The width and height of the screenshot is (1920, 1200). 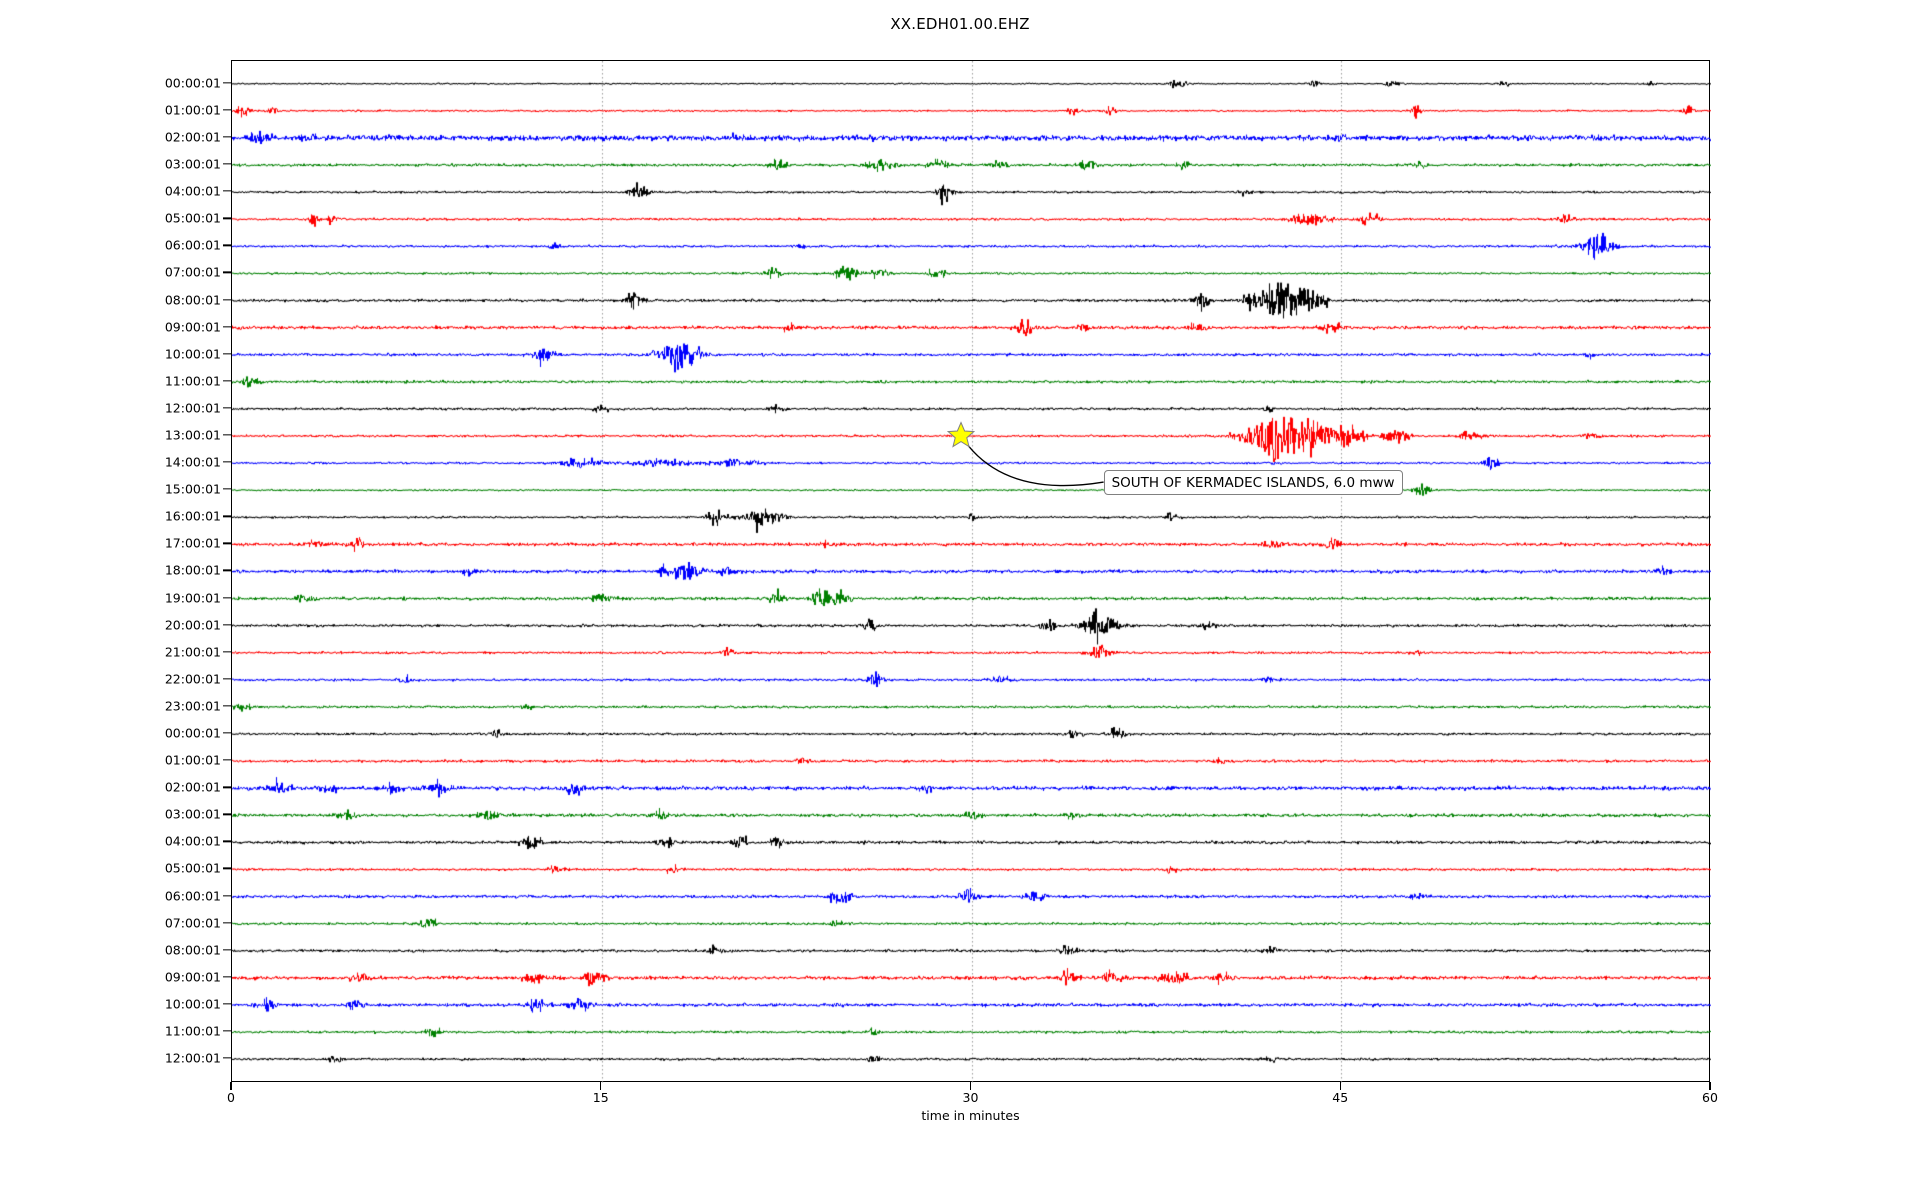 I want to click on y-tick-label: 19:00:01, so click(x=192, y=598).